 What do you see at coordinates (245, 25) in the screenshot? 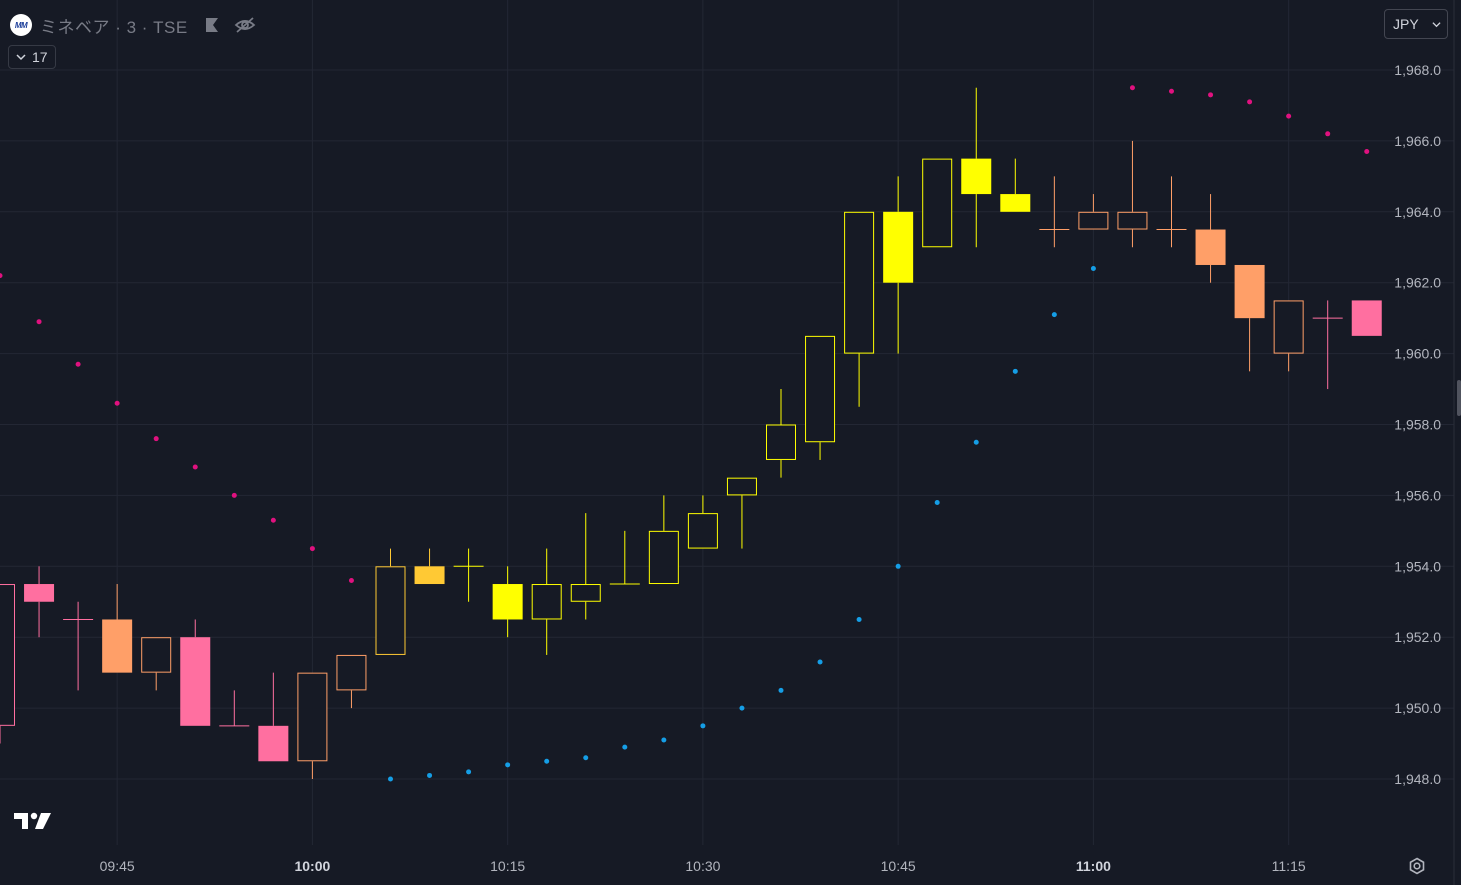
I see `hide-eye-icon` at bounding box center [245, 25].